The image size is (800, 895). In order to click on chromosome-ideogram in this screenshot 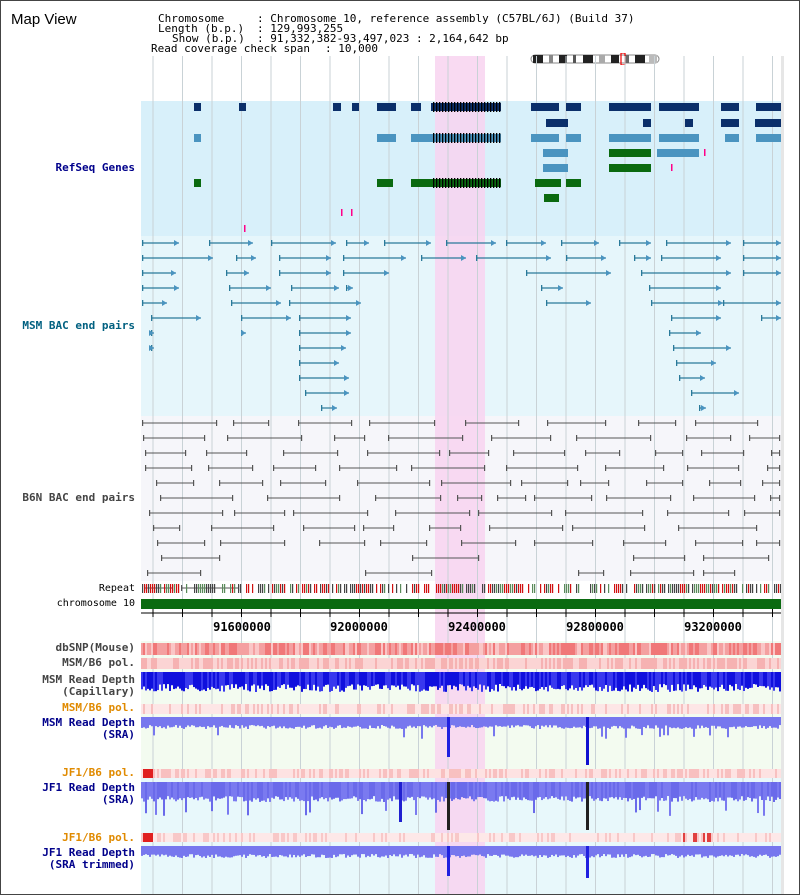, I will do `click(595, 59)`.